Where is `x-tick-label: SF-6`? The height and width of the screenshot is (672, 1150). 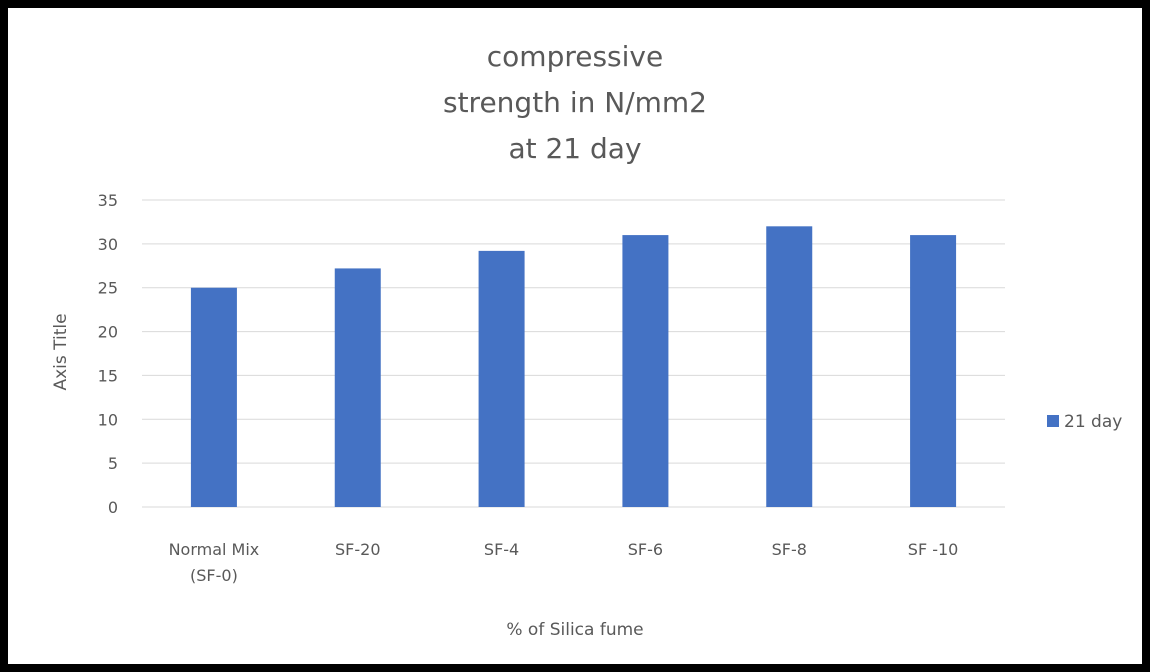 x-tick-label: SF-6 is located at coordinates (645, 549).